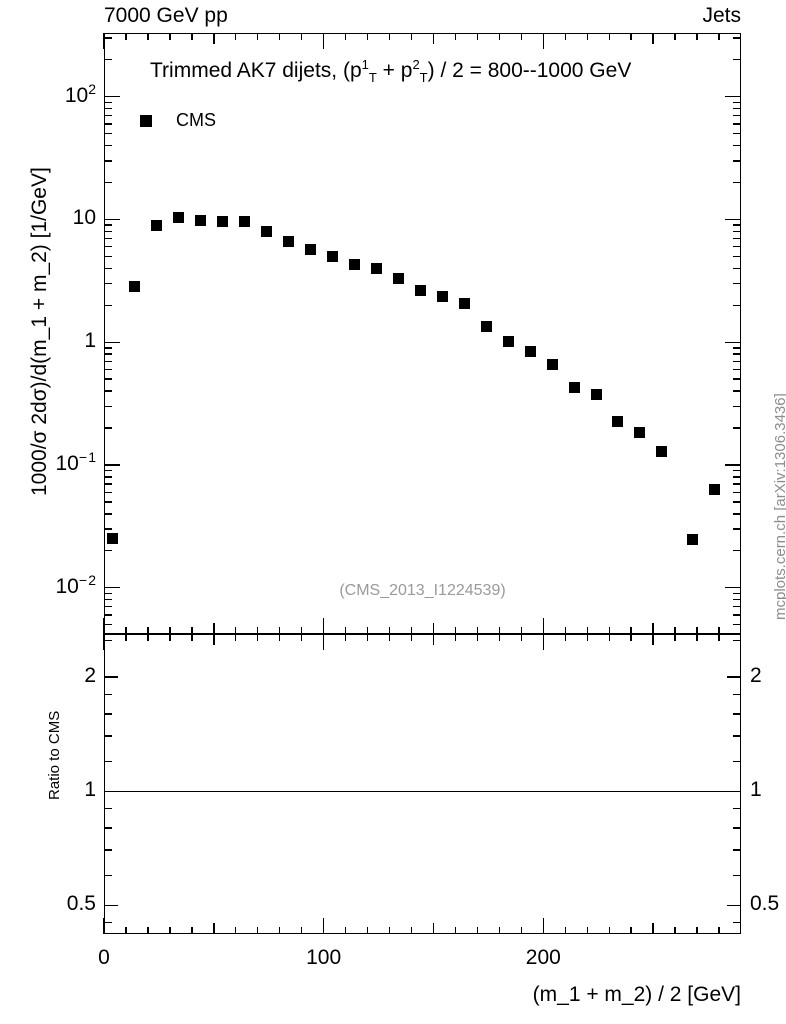 Image resolution: width=786 pixels, height=1024 pixels. Describe the element at coordinates (543, 957) in the screenshot. I see `x-tick-label: 200` at that location.